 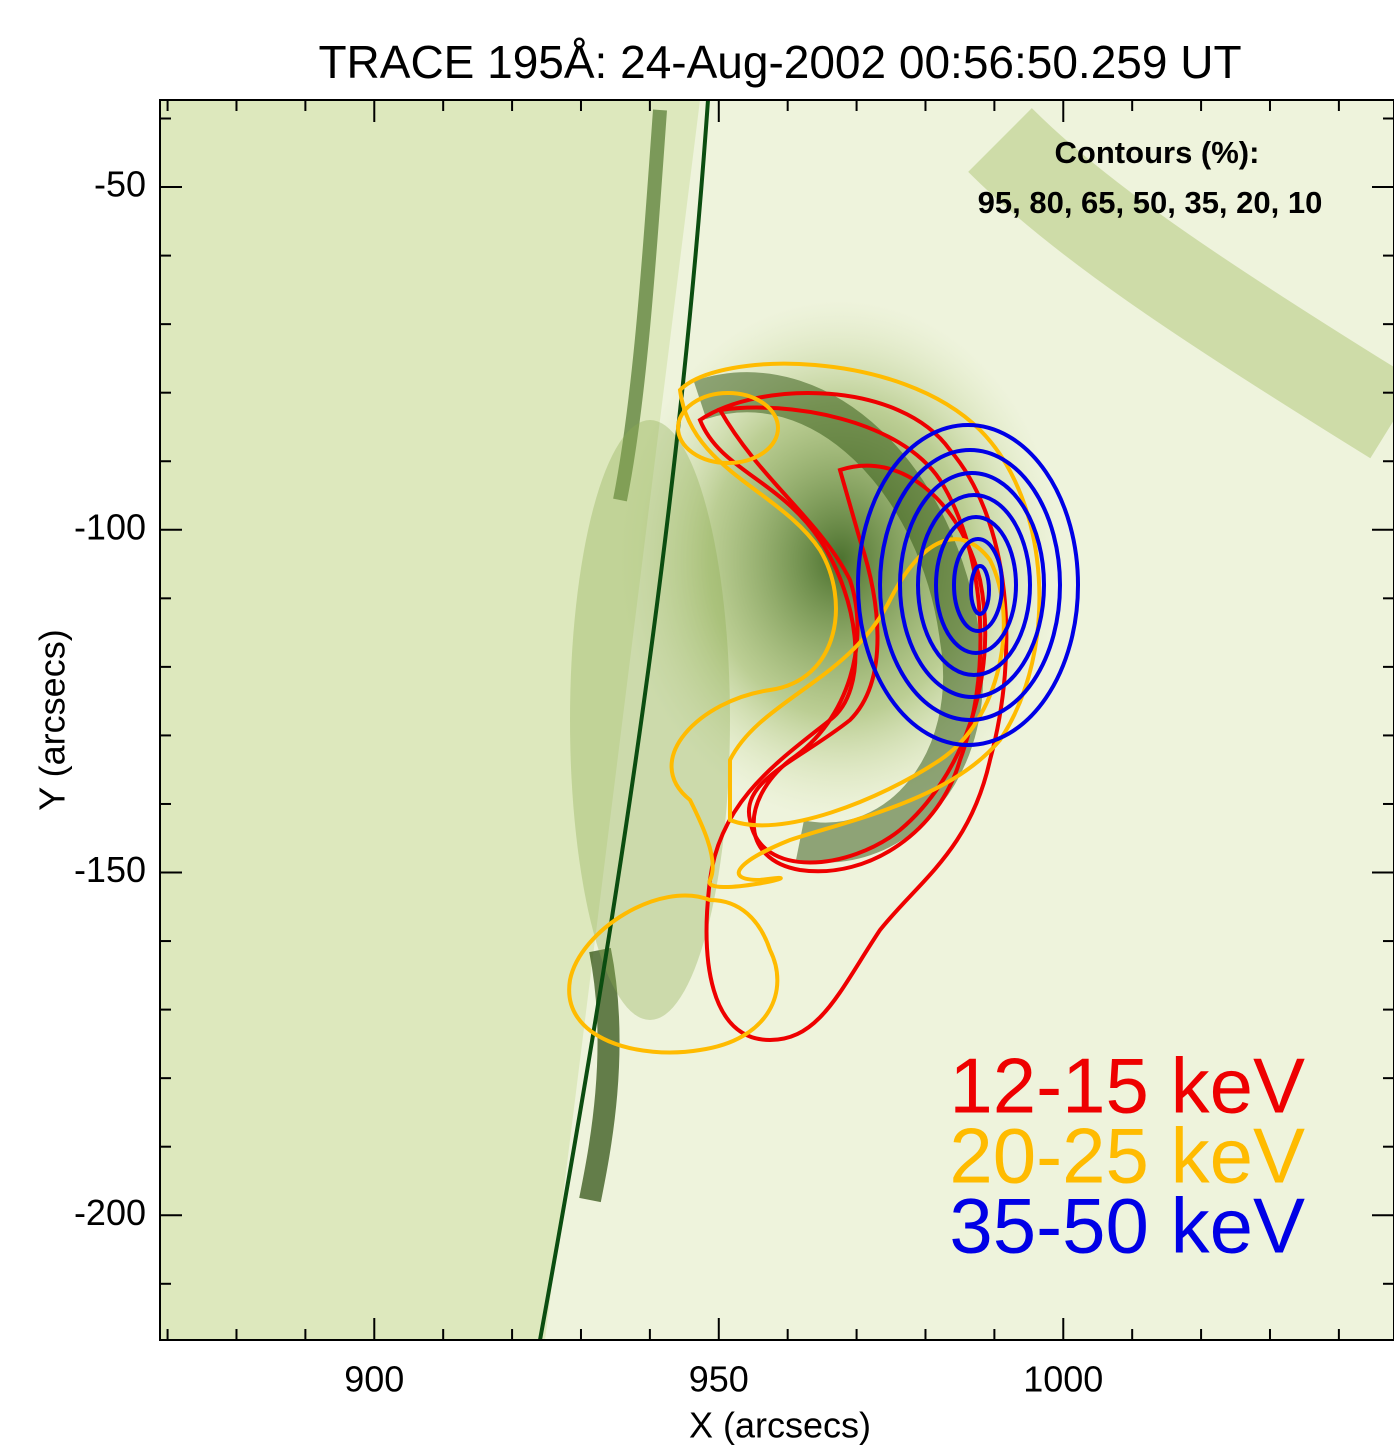 What do you see at coordinates (120, 184) in the screenshot?
I see `y-tick-label: -50` at bounding box center [120, 184].